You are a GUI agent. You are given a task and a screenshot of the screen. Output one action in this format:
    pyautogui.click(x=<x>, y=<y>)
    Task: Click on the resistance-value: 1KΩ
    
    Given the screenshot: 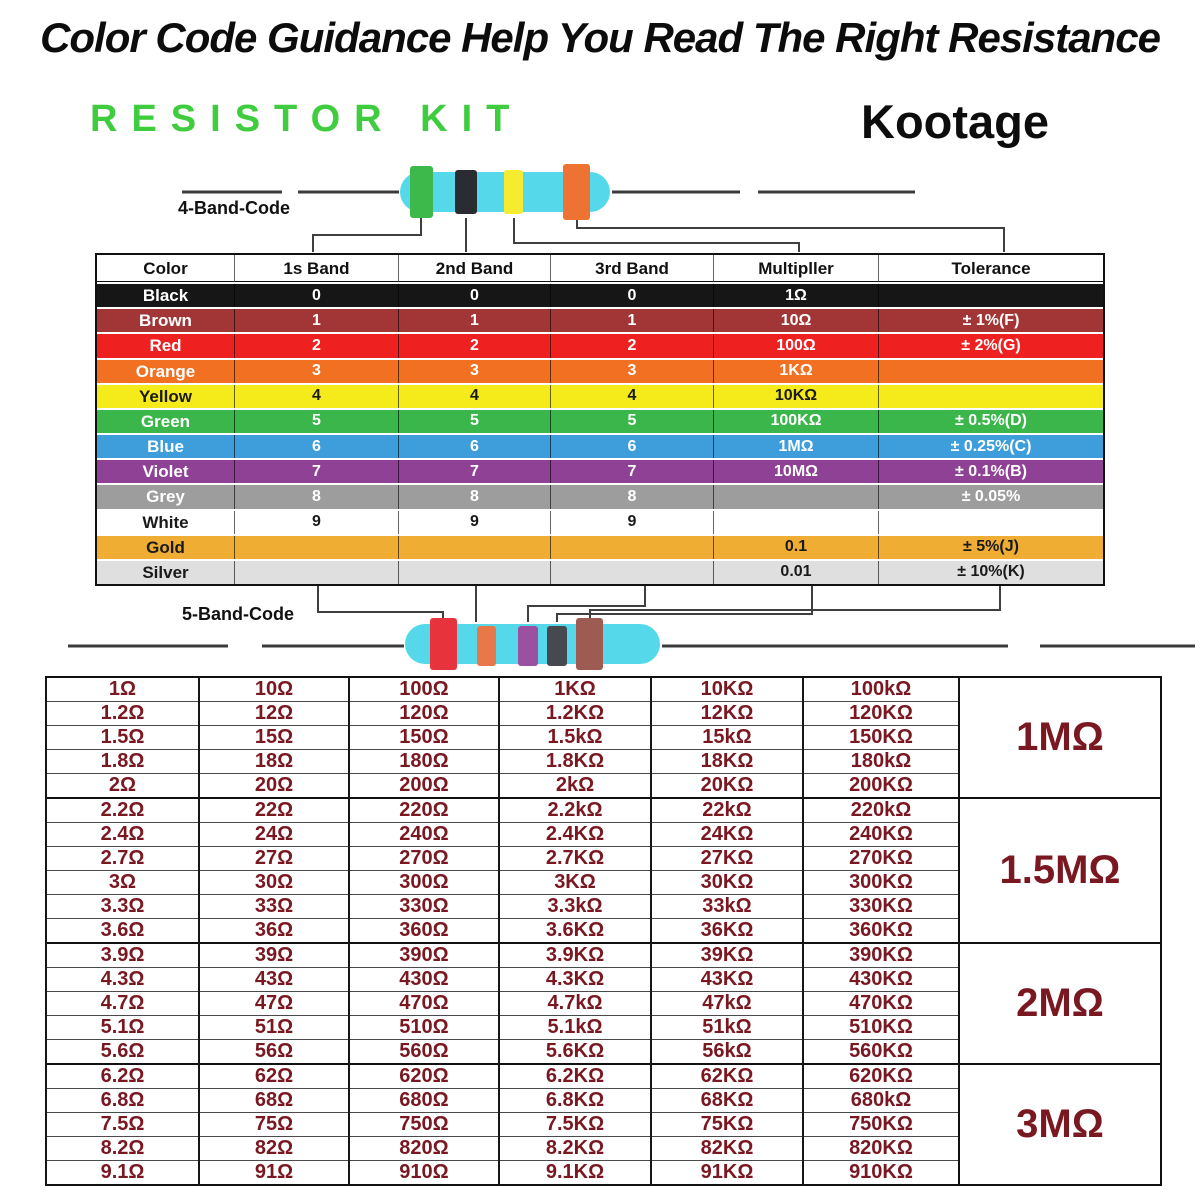 What is the action you would take?
    pyautogui.click(x=575, y=689)
    